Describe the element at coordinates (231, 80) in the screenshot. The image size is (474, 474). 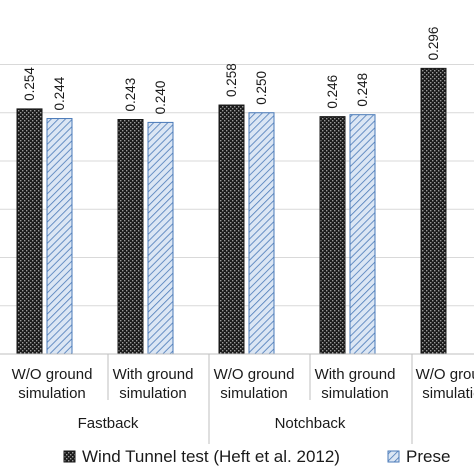
I see `data-label: 0.258` at that location.